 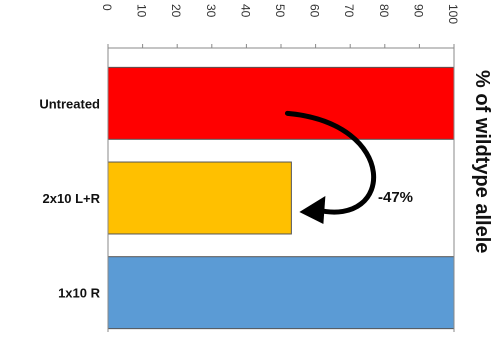 What do you see at coordinates (199, 198) in the screenshot?
I see `bar` at bounding box center [199, 198].